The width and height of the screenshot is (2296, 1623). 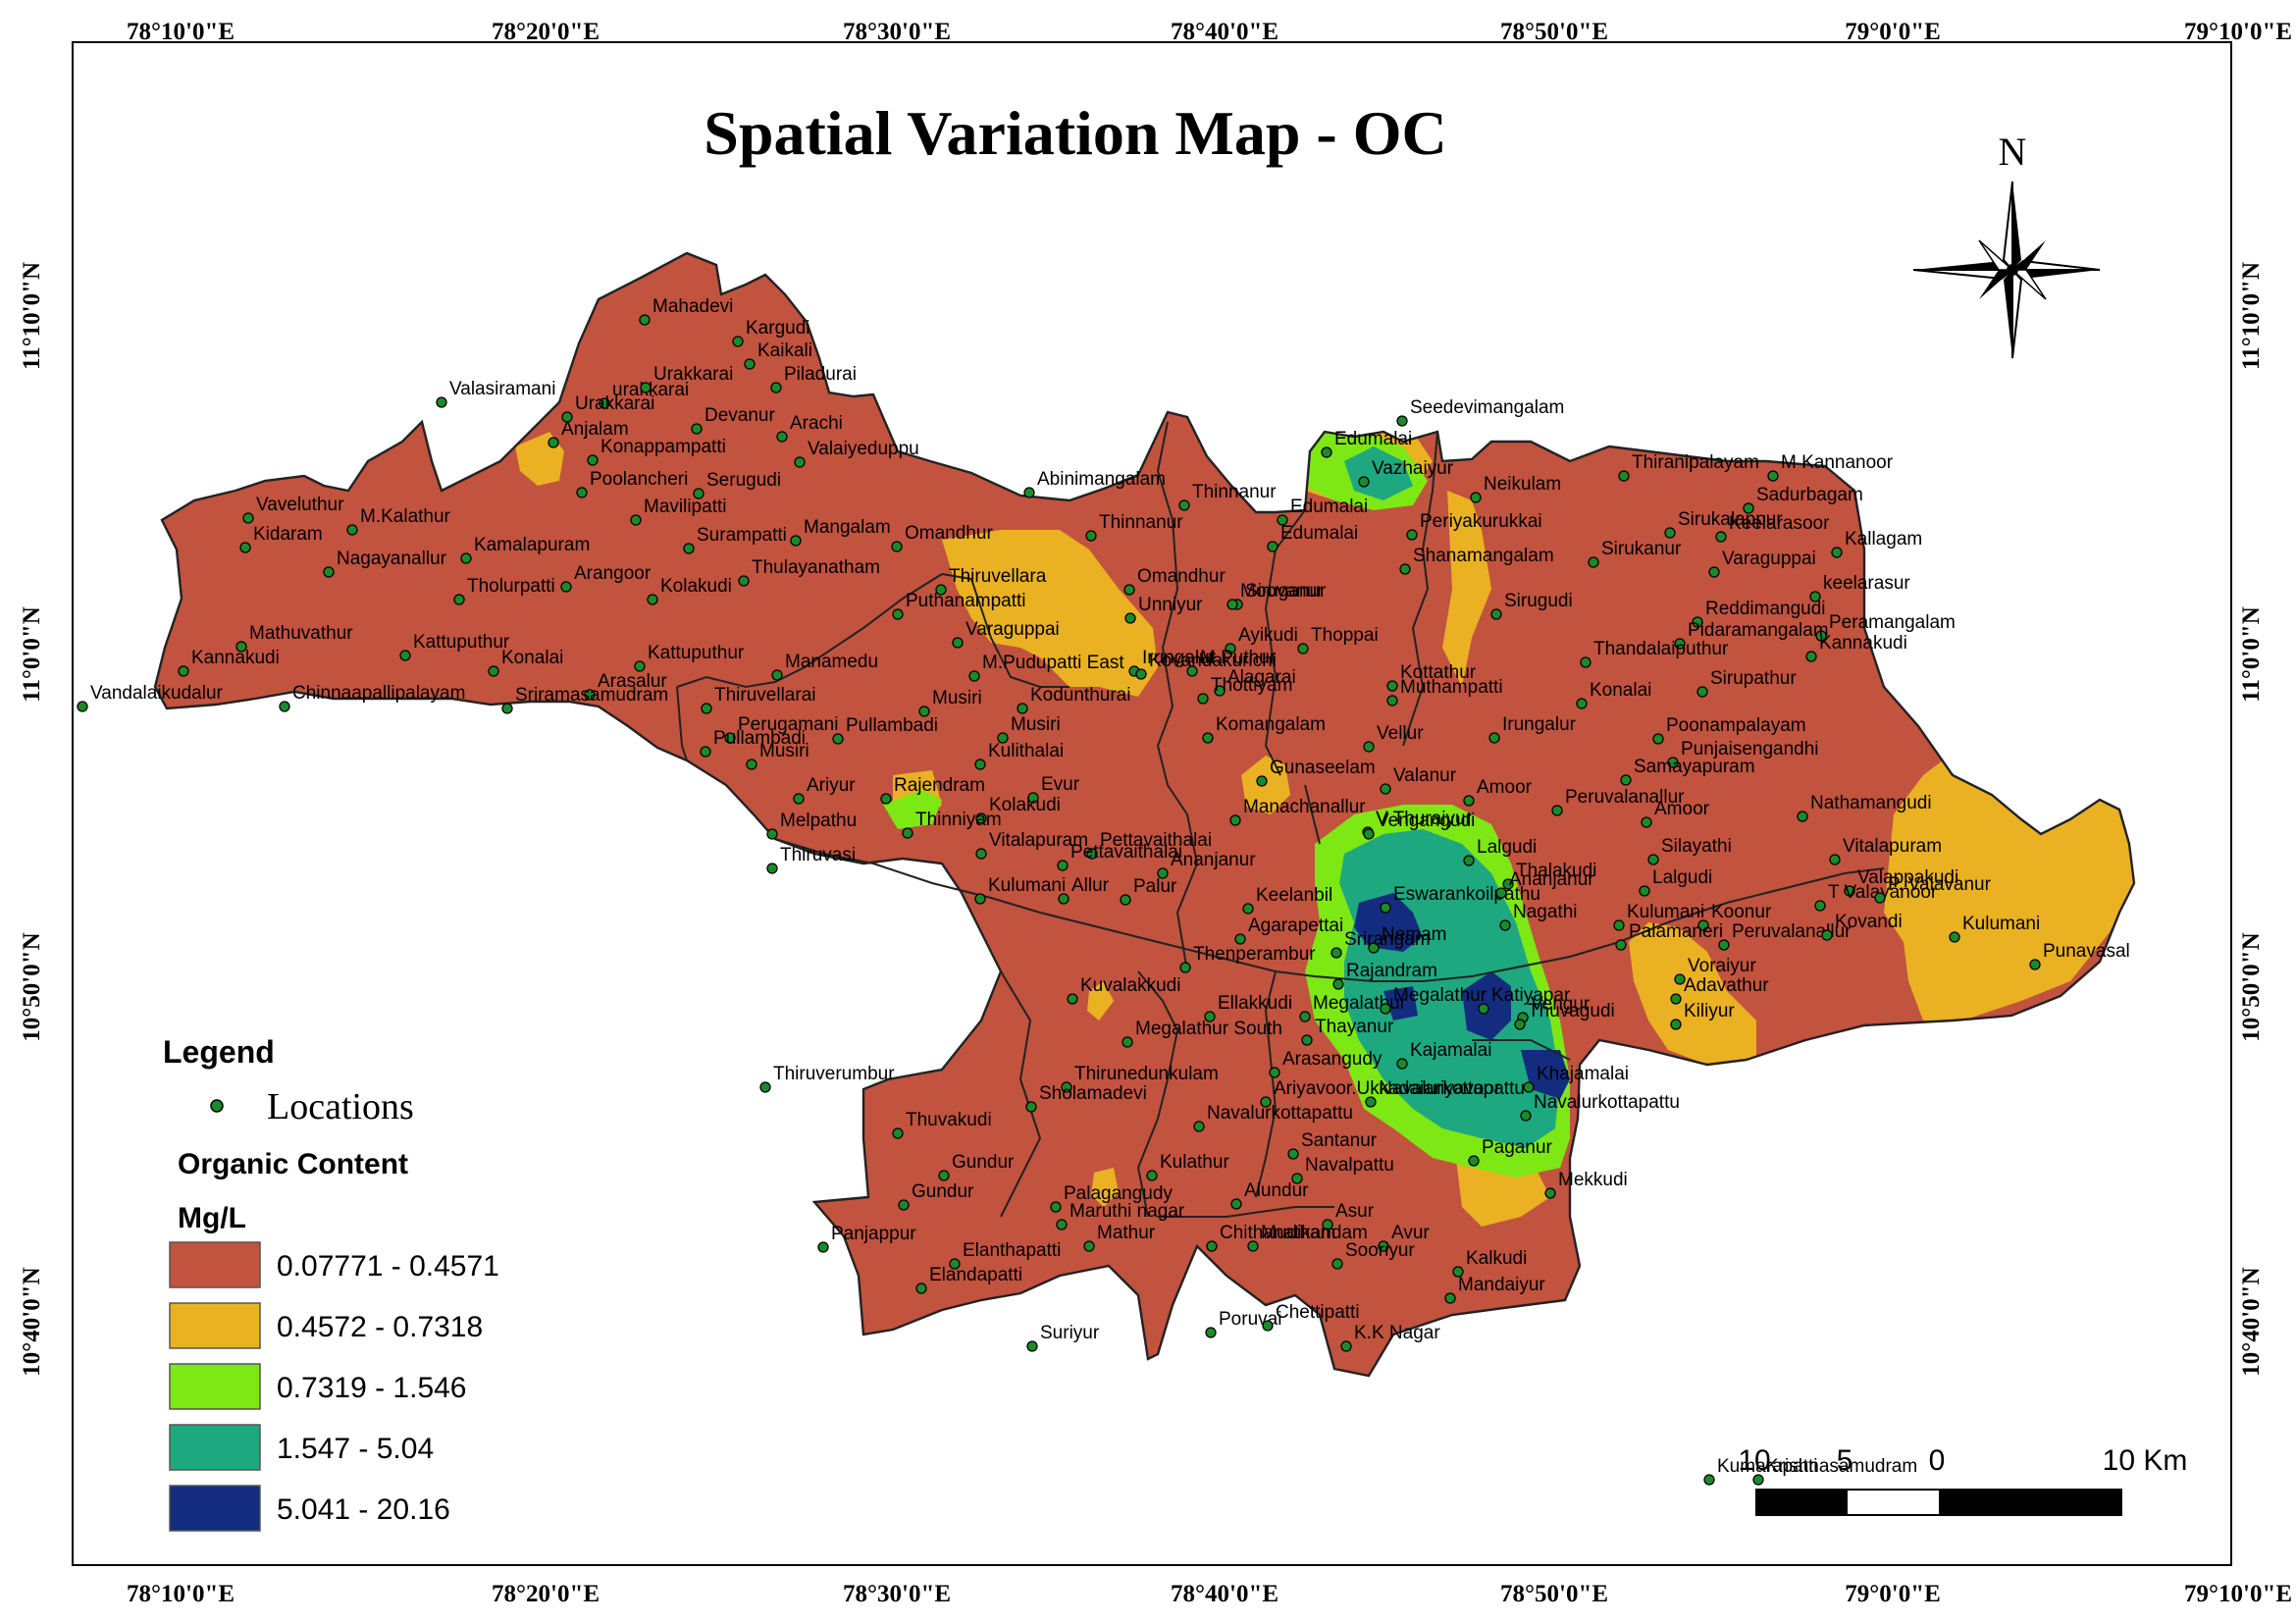 What do you see at coordinates (1373, 1255) in the screenshot?
I see `location: Sooriyur` at bounding box center [1373, 1255].